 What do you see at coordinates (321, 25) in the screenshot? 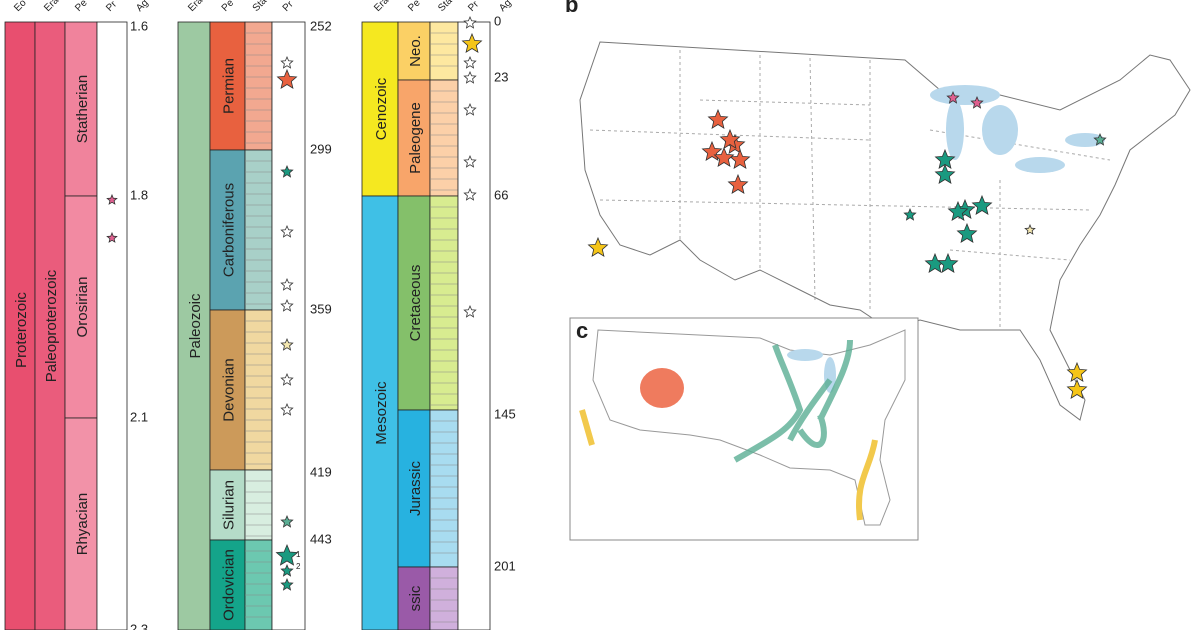
I see `age-label: 252` at bounding box center [321, 25].